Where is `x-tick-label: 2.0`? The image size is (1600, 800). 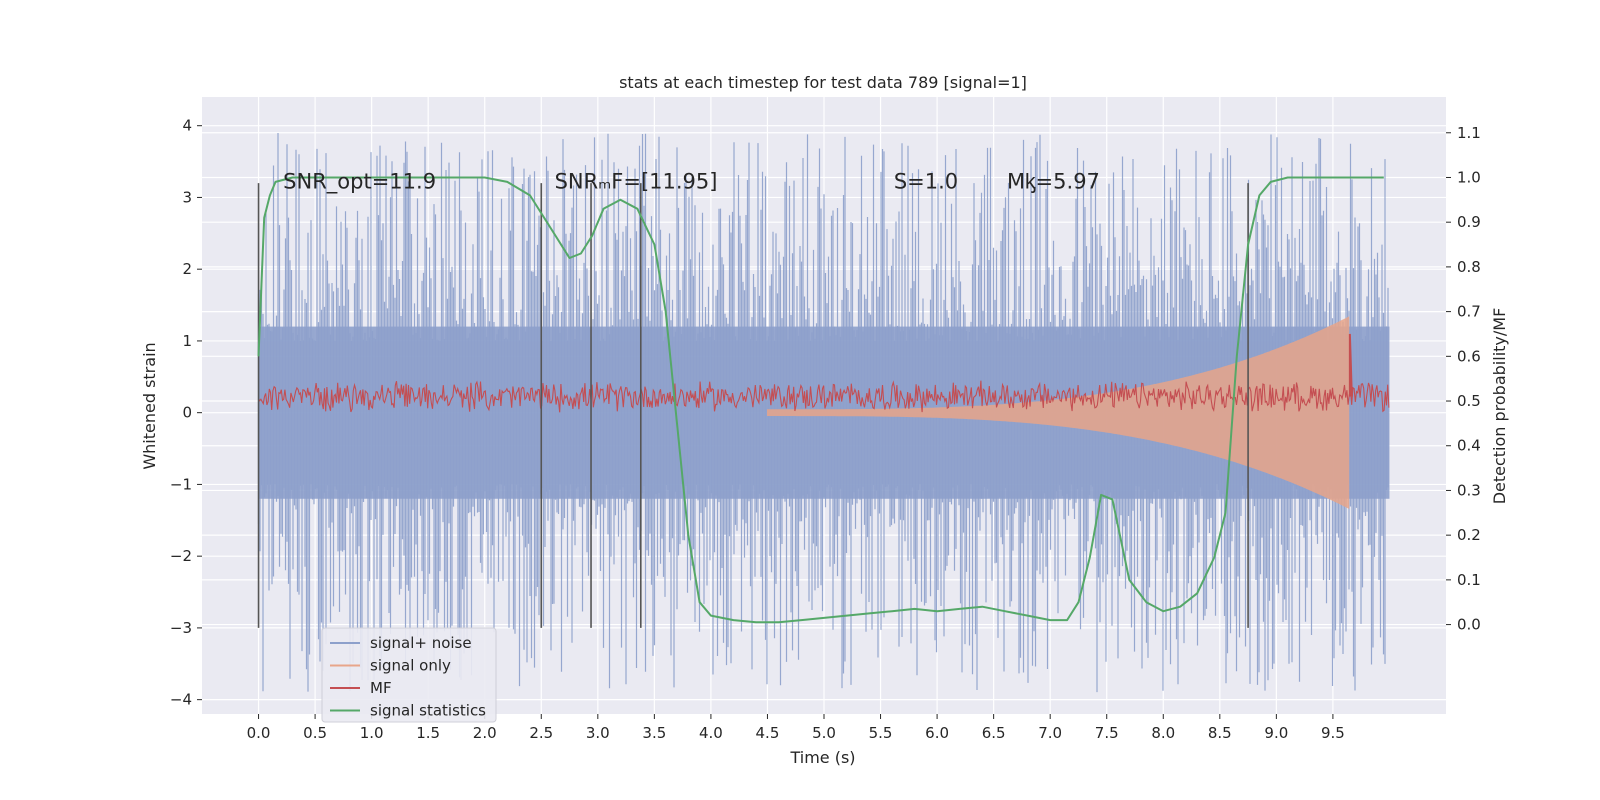 x-tick-label: 2.0 is located at coordinates (485, 733).